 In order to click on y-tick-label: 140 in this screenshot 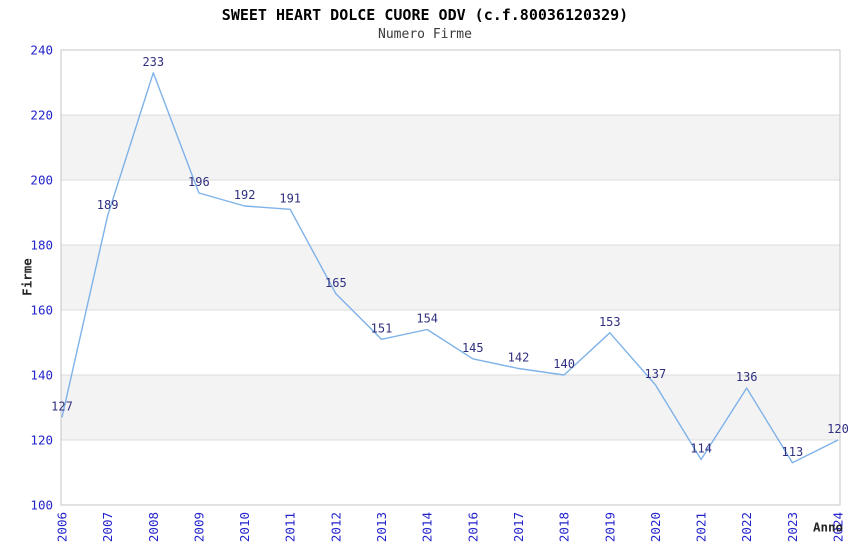, I will do `click(41, 375)`.